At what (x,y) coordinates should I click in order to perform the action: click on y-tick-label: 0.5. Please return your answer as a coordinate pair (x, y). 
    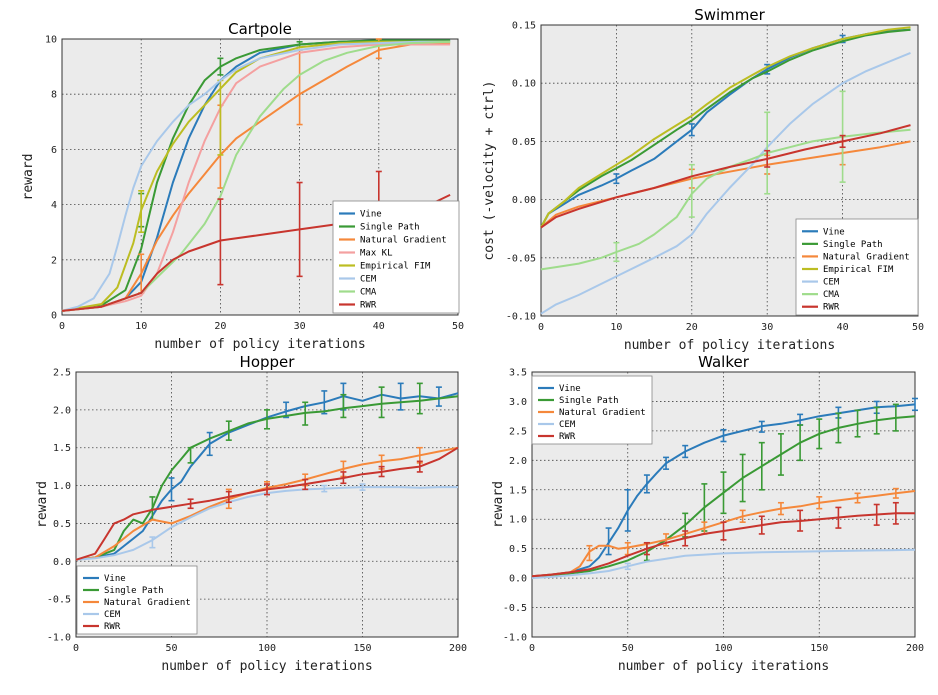
    Looking at the image, I should click on (62, 524).